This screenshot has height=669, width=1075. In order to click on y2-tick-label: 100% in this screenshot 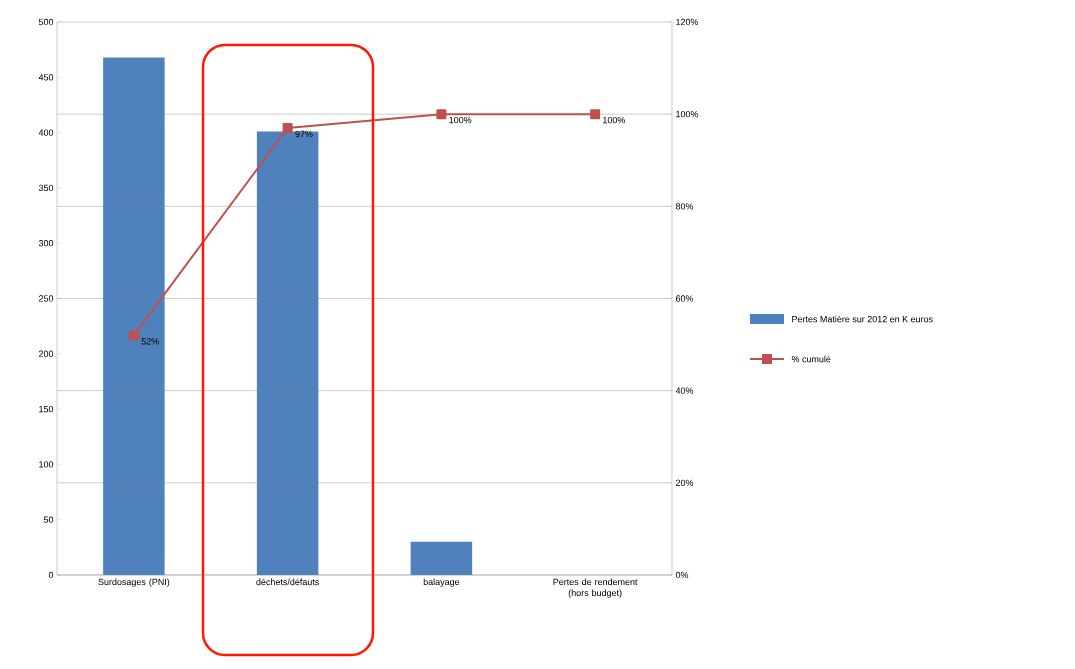, I will do `click(687, 114)`.